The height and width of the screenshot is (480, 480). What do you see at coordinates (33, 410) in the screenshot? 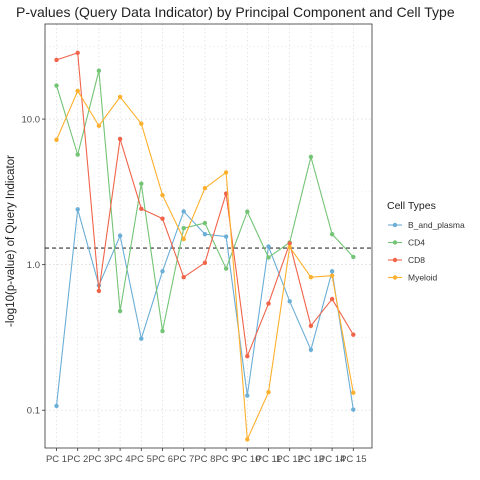
I see `y-tick-label: 0.1` at bounding box center [33, 410].